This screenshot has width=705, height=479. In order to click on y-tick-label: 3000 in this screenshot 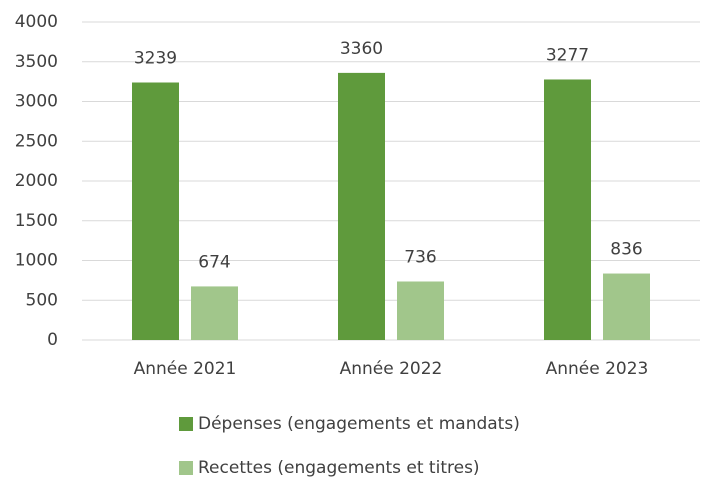, I will do `click(36, 102)`.